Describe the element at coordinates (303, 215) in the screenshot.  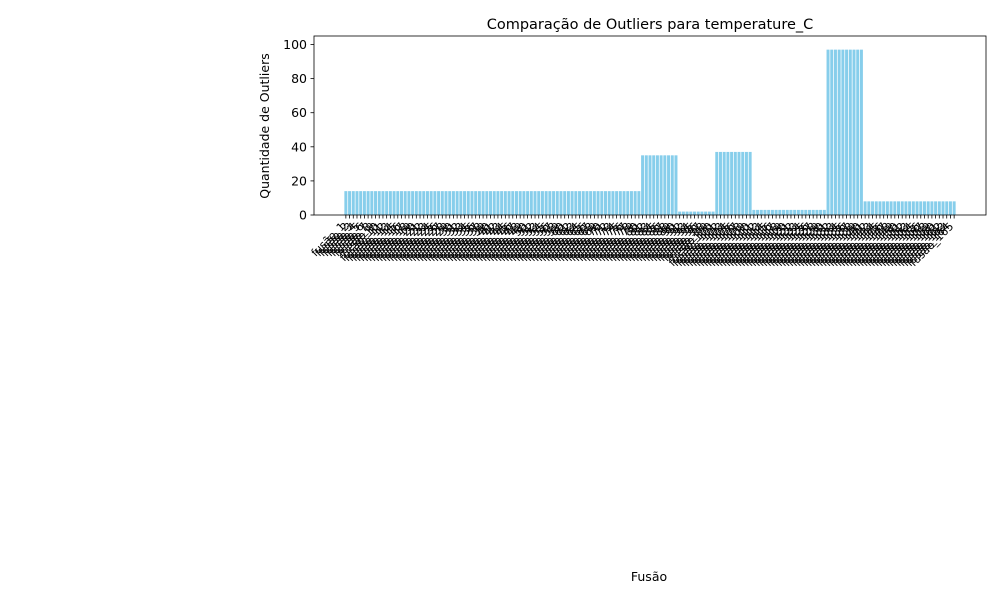
I see `y-tick-label: 0` at that location.